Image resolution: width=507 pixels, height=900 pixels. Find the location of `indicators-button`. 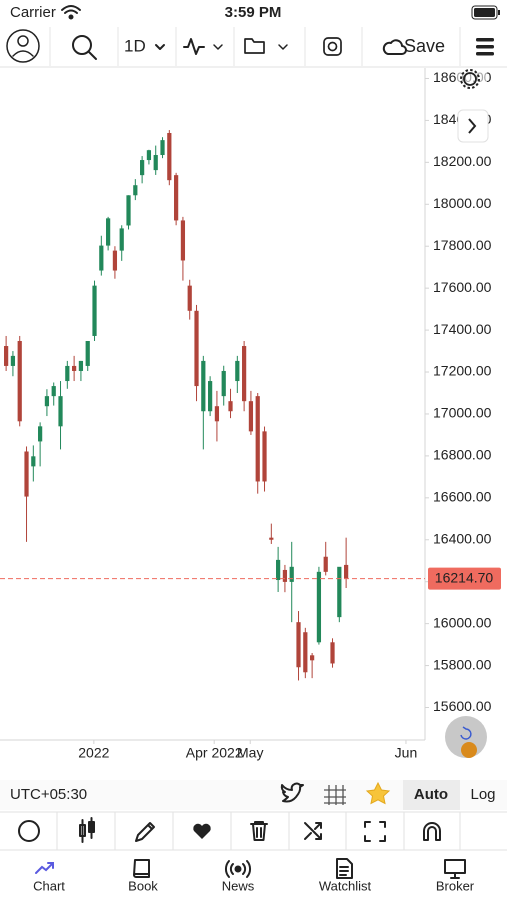

indicators-button is located at coordinates (203, 46).